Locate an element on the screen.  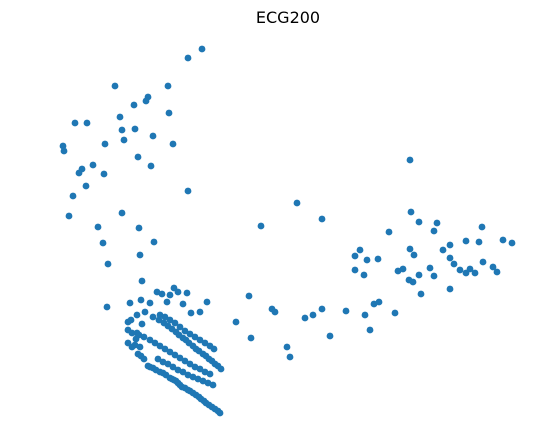
chart-title: ECG200 is located at coordinates (288, 17).